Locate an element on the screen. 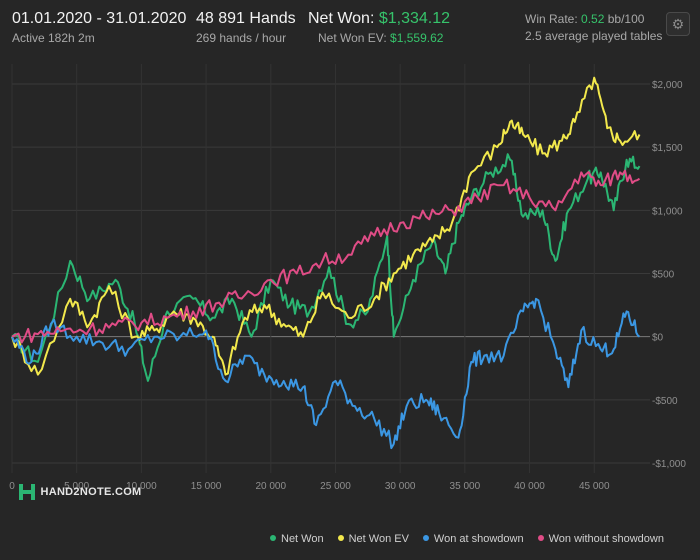  win-rate-label: Win Rate: is located at coordinates (551, 19).